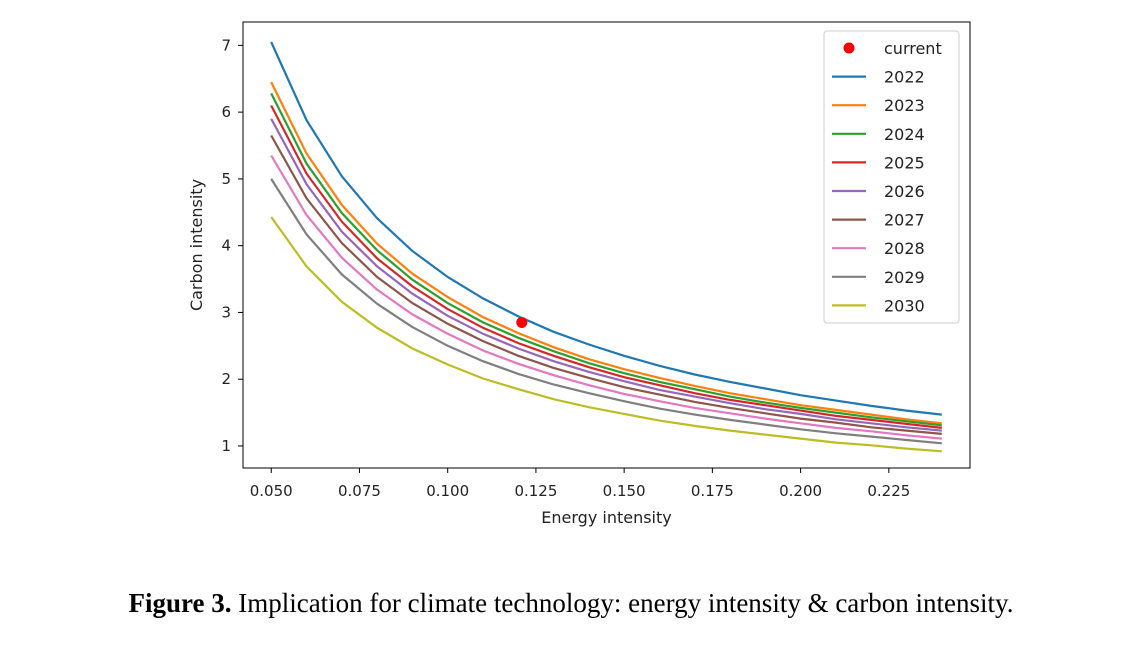 The height and width of the screenshot is (648, 1142). What do you see at coordinates (196, 245) in the screenshot?
I see `y-axis-label: Carbon intensity` at bounding box center [196, 245].